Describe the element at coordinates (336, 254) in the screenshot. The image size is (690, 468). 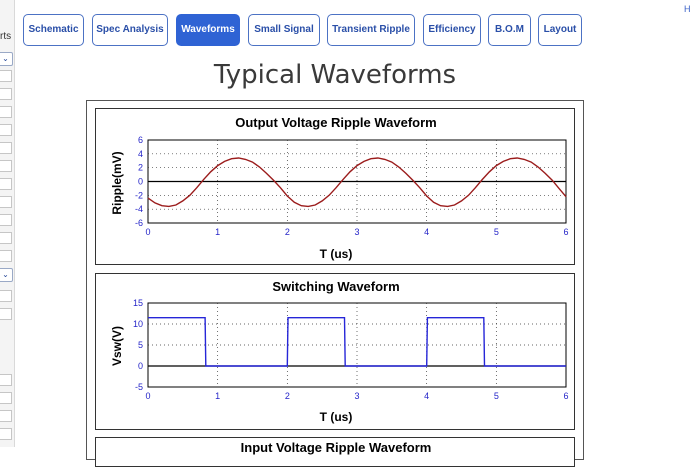
I see `ripple-x-axis-label: T (us)` at that location.